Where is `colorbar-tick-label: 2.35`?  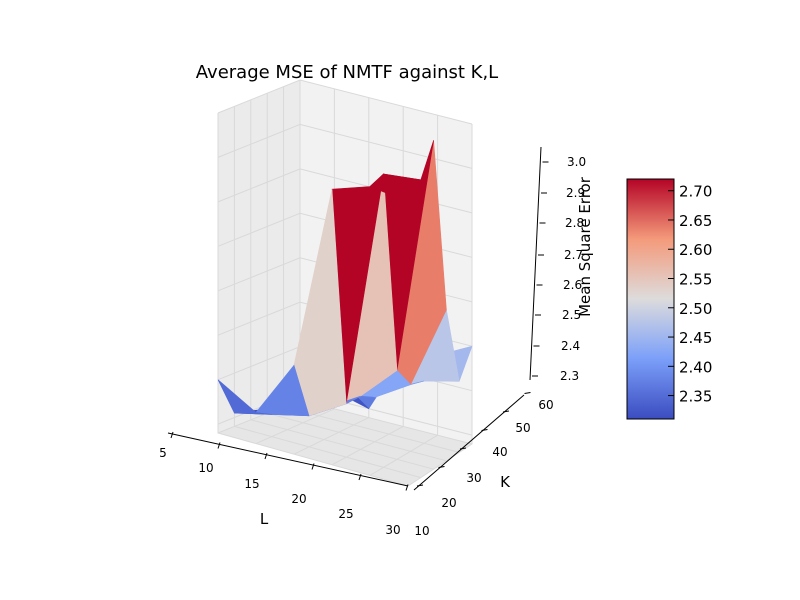 colorbar-tick-label: 2.35 is located at coordinates (695, 397).